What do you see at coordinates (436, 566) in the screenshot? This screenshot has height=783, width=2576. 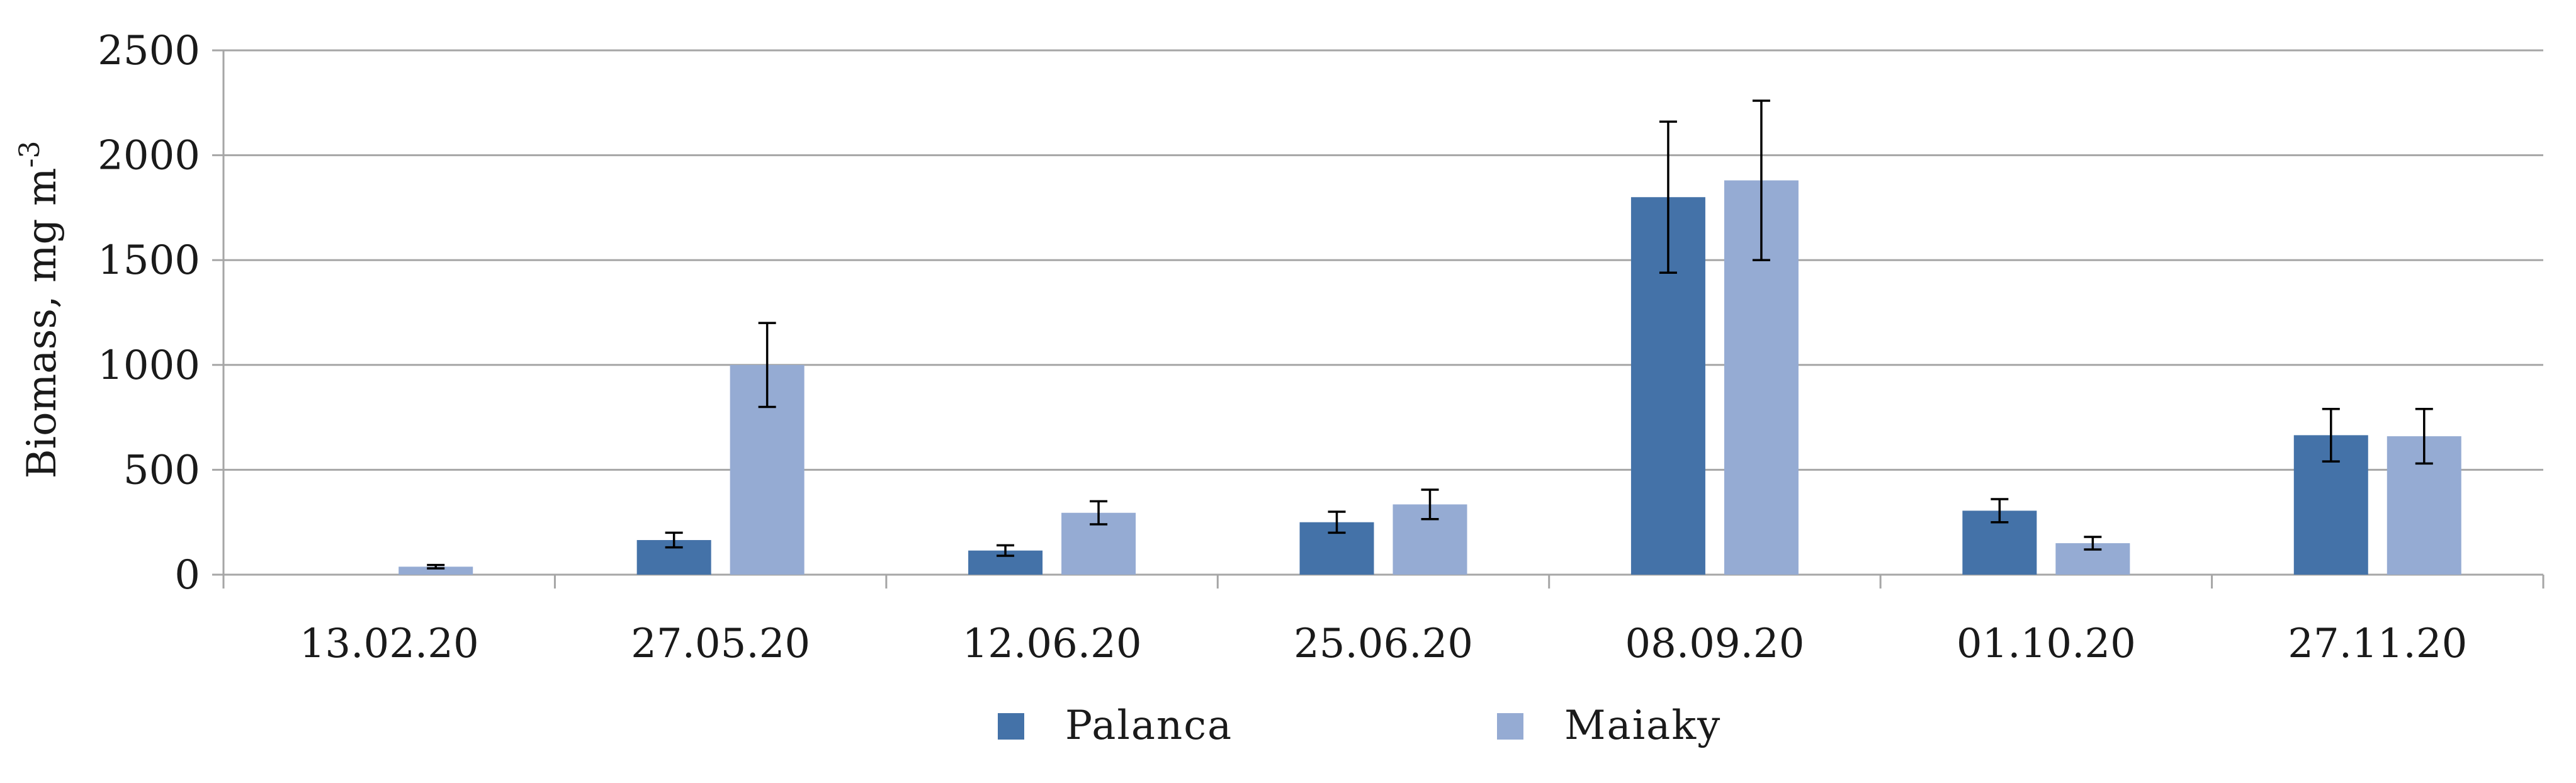 I see `error-bar-maiaky-13.02.20` at bounding box center [436, 566].